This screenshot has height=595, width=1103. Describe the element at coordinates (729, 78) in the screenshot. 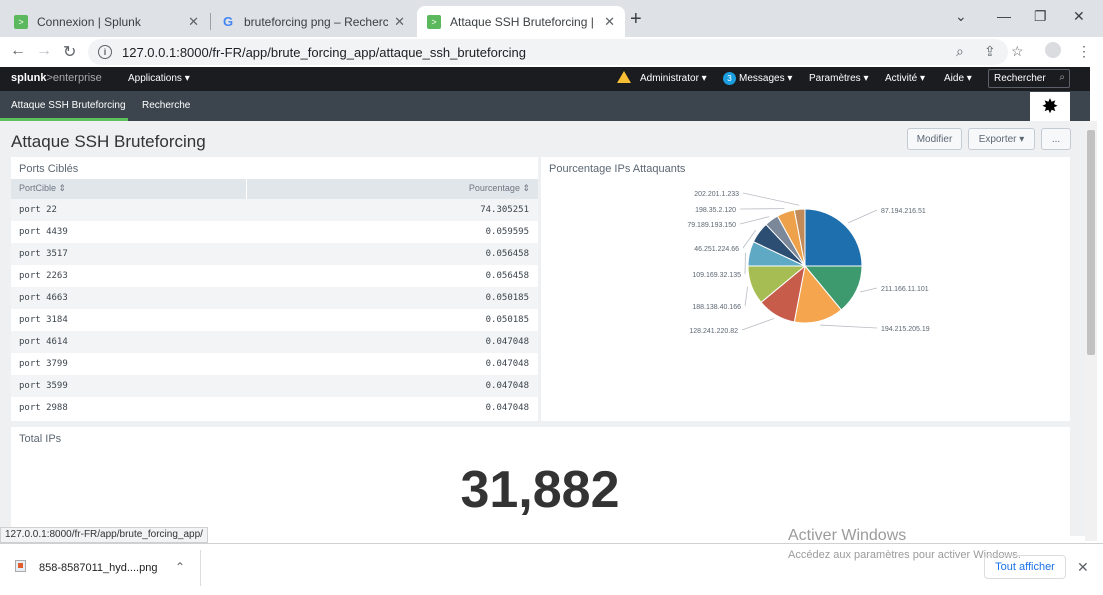

I see `messages-count-badge: 3` at that location.